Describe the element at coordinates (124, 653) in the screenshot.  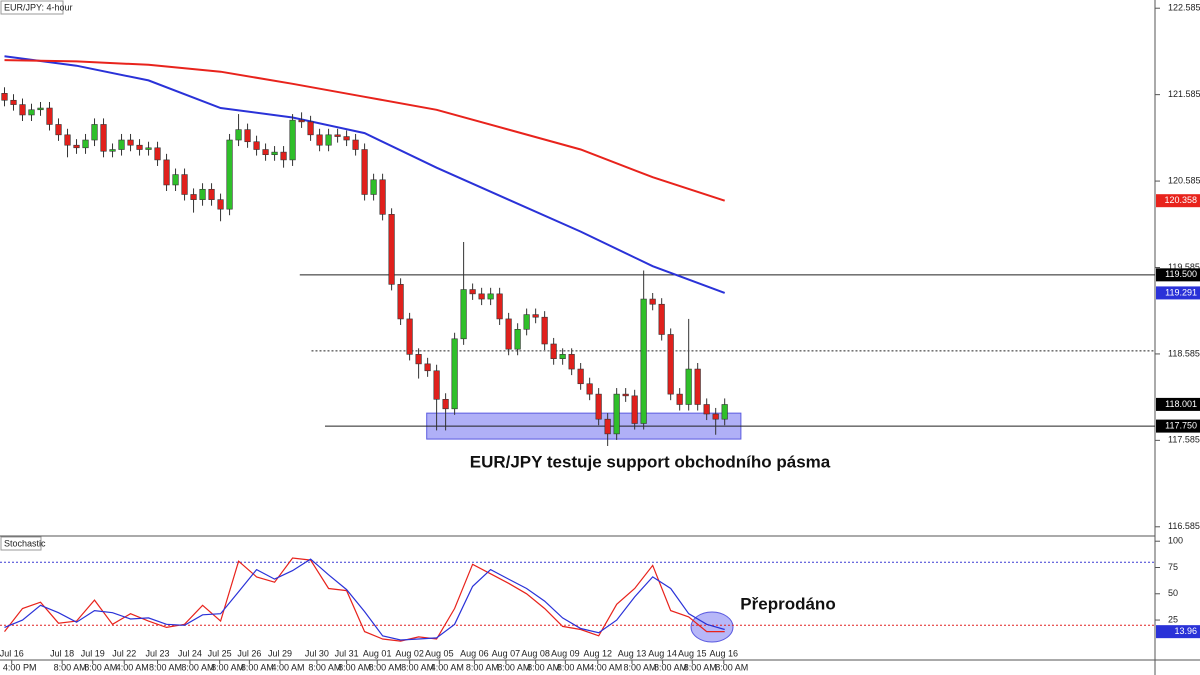
I see `x-tick-label: Jul 22` at that location.